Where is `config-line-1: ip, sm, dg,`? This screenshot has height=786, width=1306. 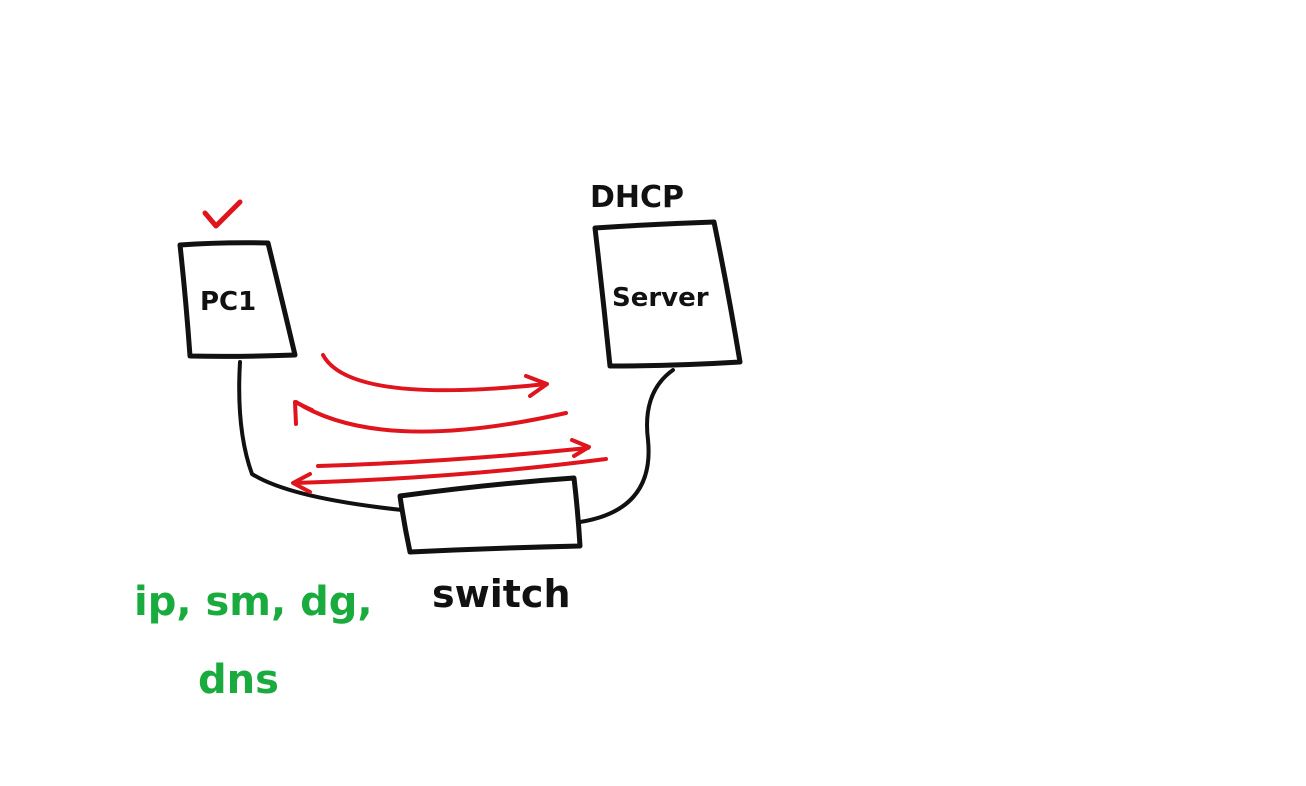
config-line-1: ip, sm, dg, is located at coordinates (253, 602).